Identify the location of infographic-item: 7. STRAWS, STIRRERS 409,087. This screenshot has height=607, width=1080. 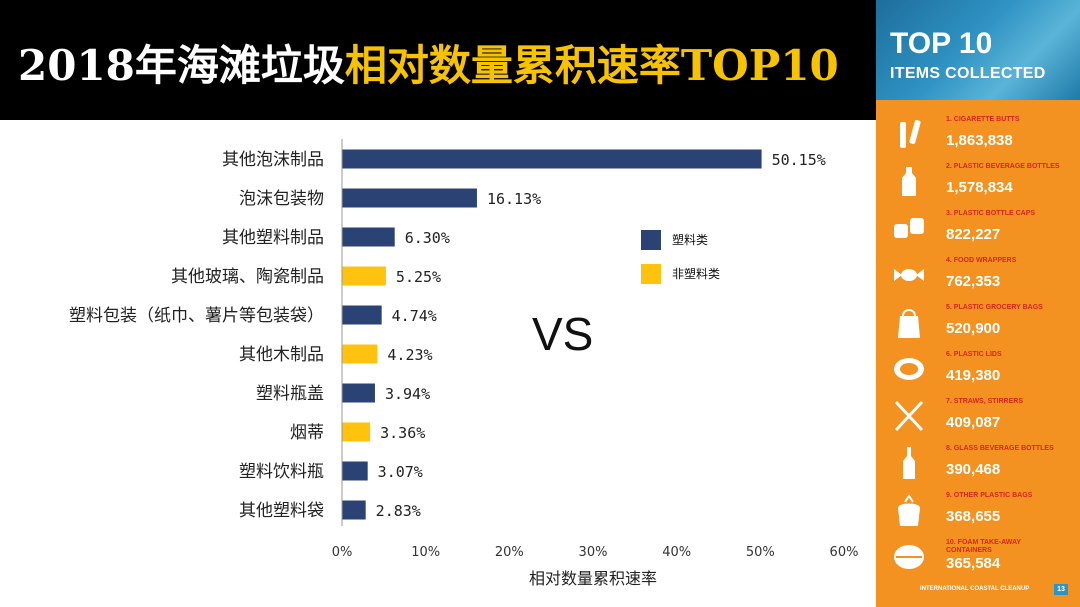
(978, 416).